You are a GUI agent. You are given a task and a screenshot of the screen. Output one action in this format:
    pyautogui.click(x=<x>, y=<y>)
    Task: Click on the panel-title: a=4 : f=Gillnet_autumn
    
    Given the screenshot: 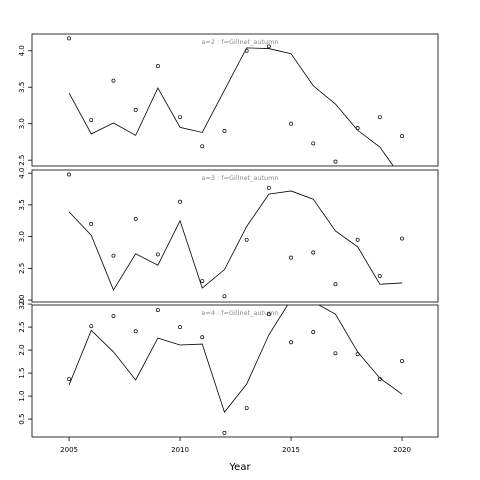 What is the action you would take?
    pyautogui.click(x=239, y=313)
    